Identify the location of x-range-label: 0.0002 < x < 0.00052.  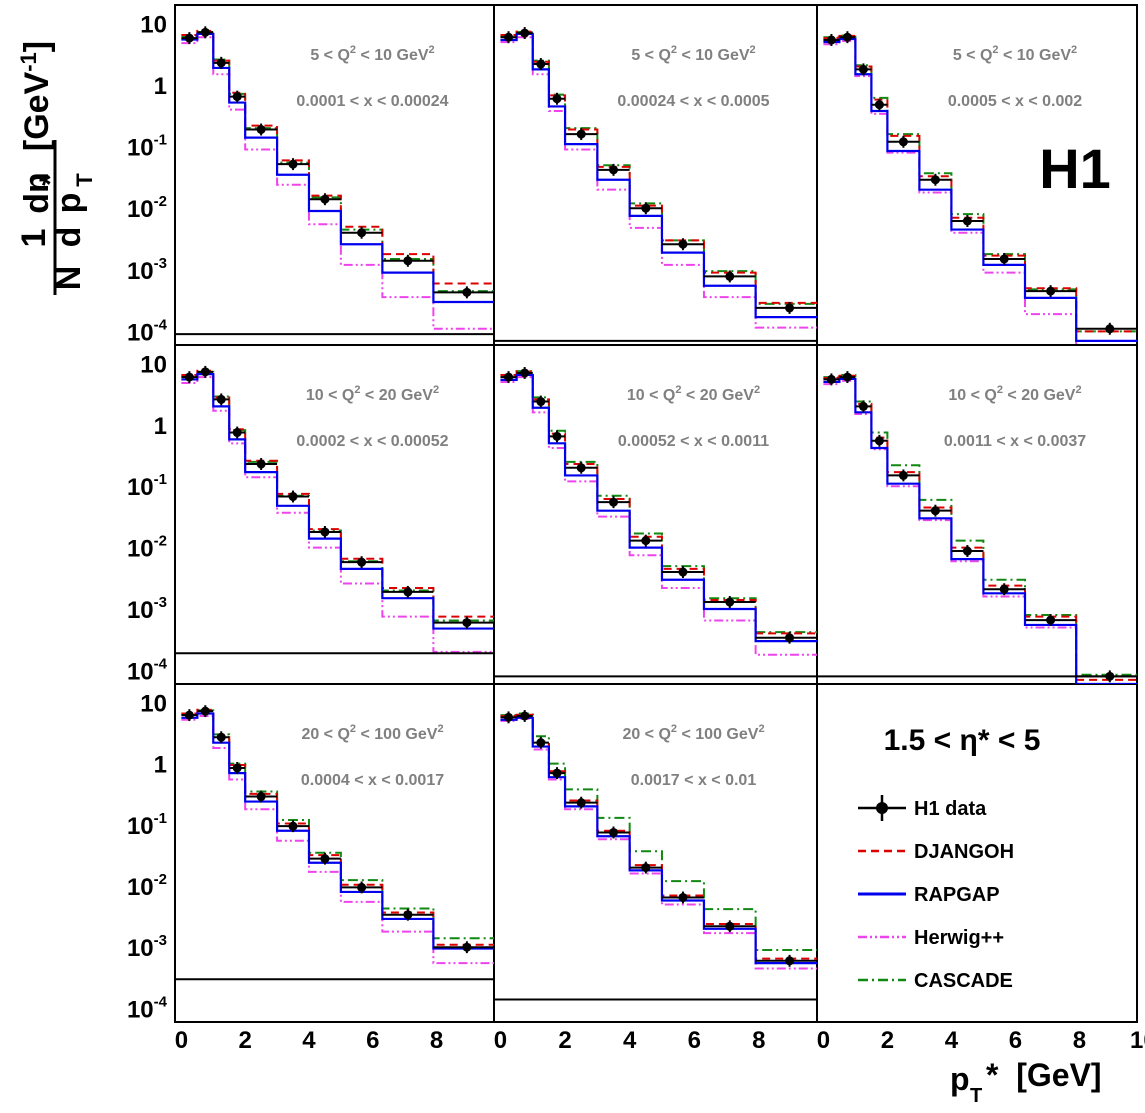
(372, 441).